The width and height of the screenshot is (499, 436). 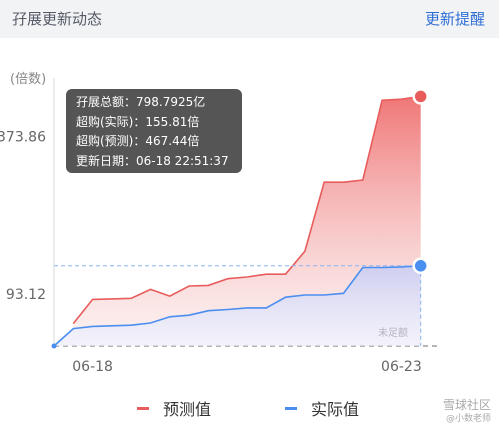 I want to click on predicted-latest-point, so click(x=420, y=96).